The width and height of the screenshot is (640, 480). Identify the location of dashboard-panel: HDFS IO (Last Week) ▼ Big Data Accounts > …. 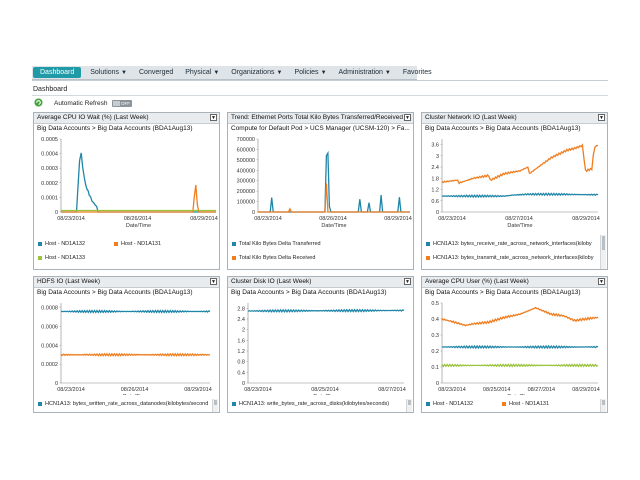
(126, 344).